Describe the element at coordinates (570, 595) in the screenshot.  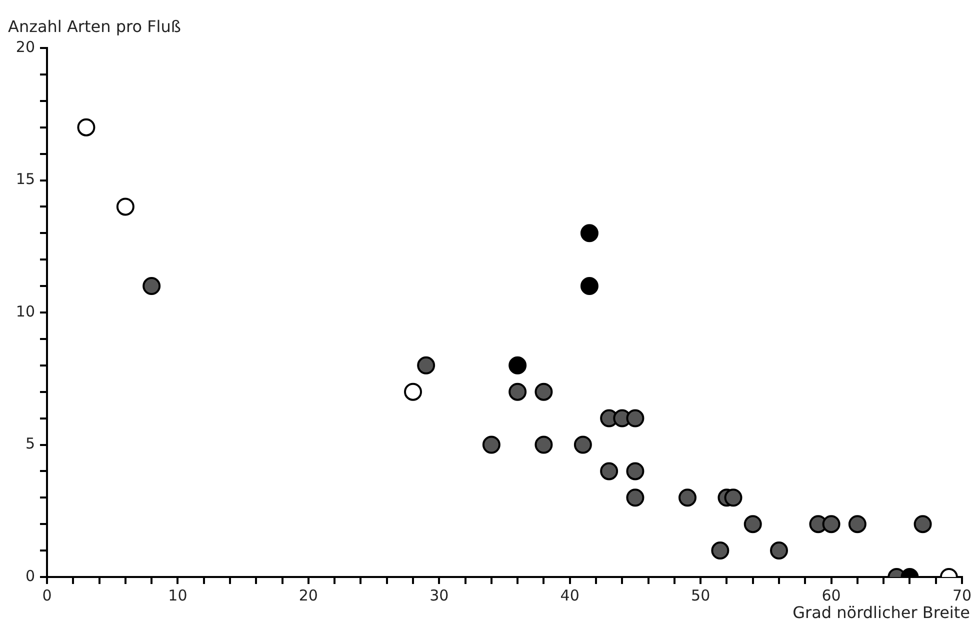
I see `x-tick-label: 40` at that location.